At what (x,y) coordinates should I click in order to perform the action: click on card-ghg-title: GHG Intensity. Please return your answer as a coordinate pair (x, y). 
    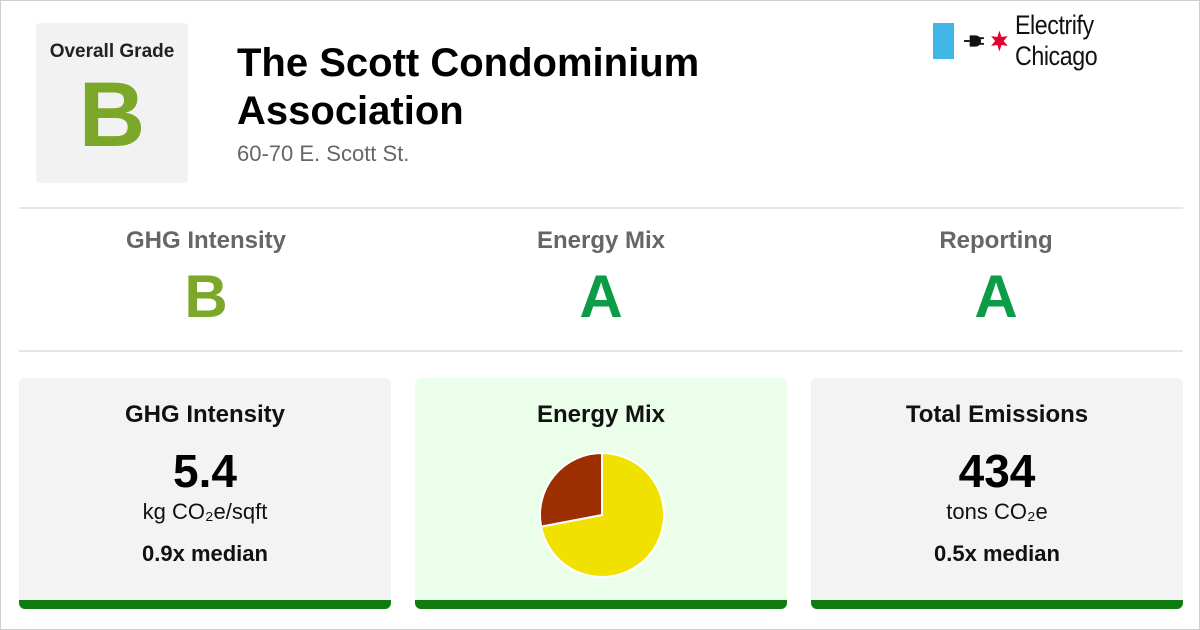
    Looking at the image, I should click on (205, 414).